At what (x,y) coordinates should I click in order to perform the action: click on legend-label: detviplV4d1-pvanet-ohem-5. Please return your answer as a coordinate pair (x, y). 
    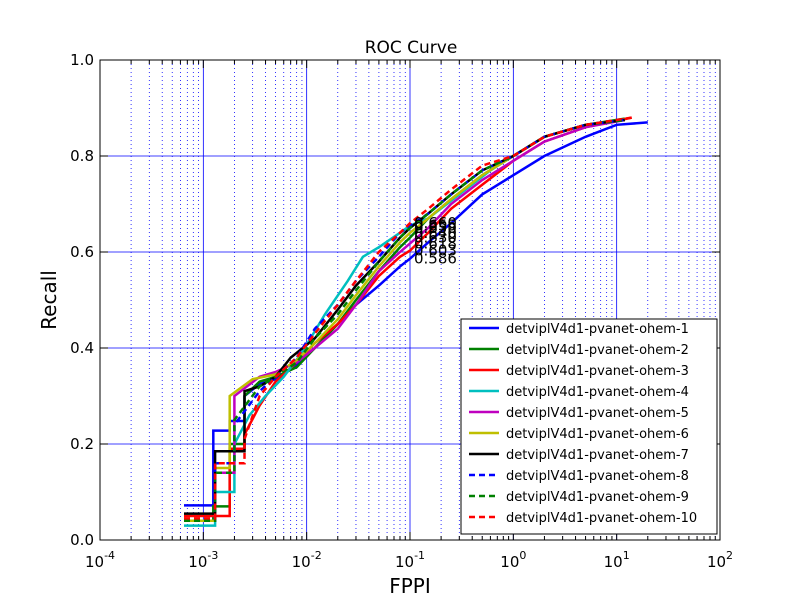
    Looking at the image, I should click on (597, 413).